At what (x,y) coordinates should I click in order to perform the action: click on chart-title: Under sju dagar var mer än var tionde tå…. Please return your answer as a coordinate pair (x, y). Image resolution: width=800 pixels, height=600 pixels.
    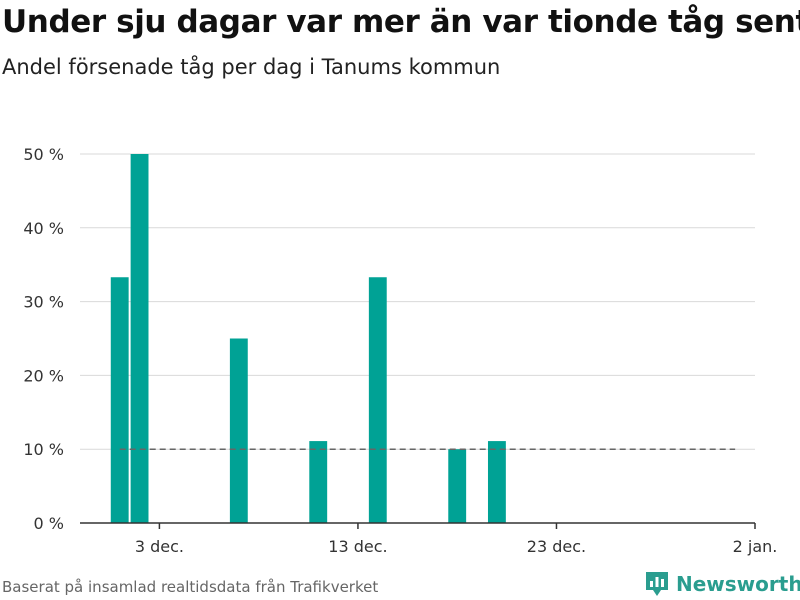
    Looking at the image, I should click on (401, 22).